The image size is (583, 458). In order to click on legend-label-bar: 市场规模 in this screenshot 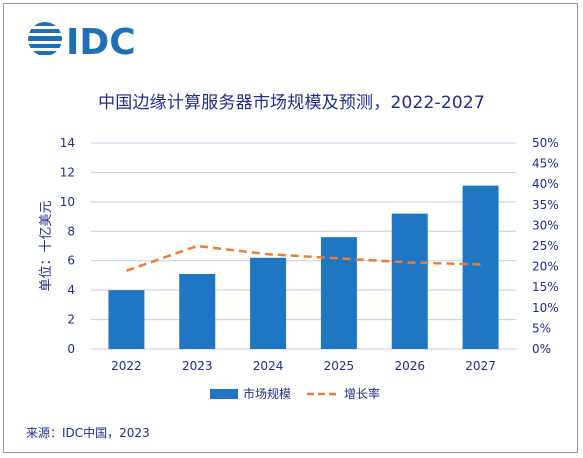, I will do `click(267, 393)`.